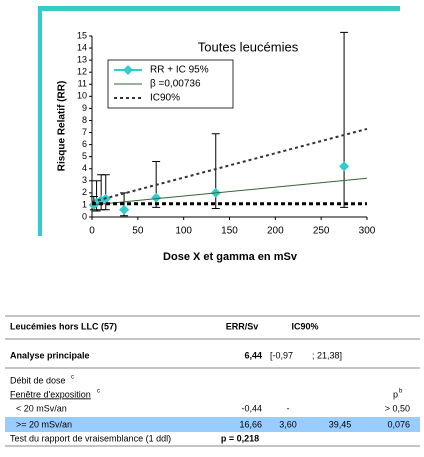  I want to click on x-axis-label: Dose X et gamma en mSv, so click(230, 257).